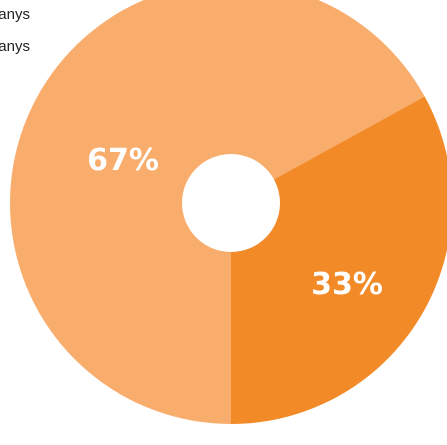 This screenshot has width=447, height=445. Describe the element at coordinates (231, 203) in the screenshot. I see `donut-hole` at that location.